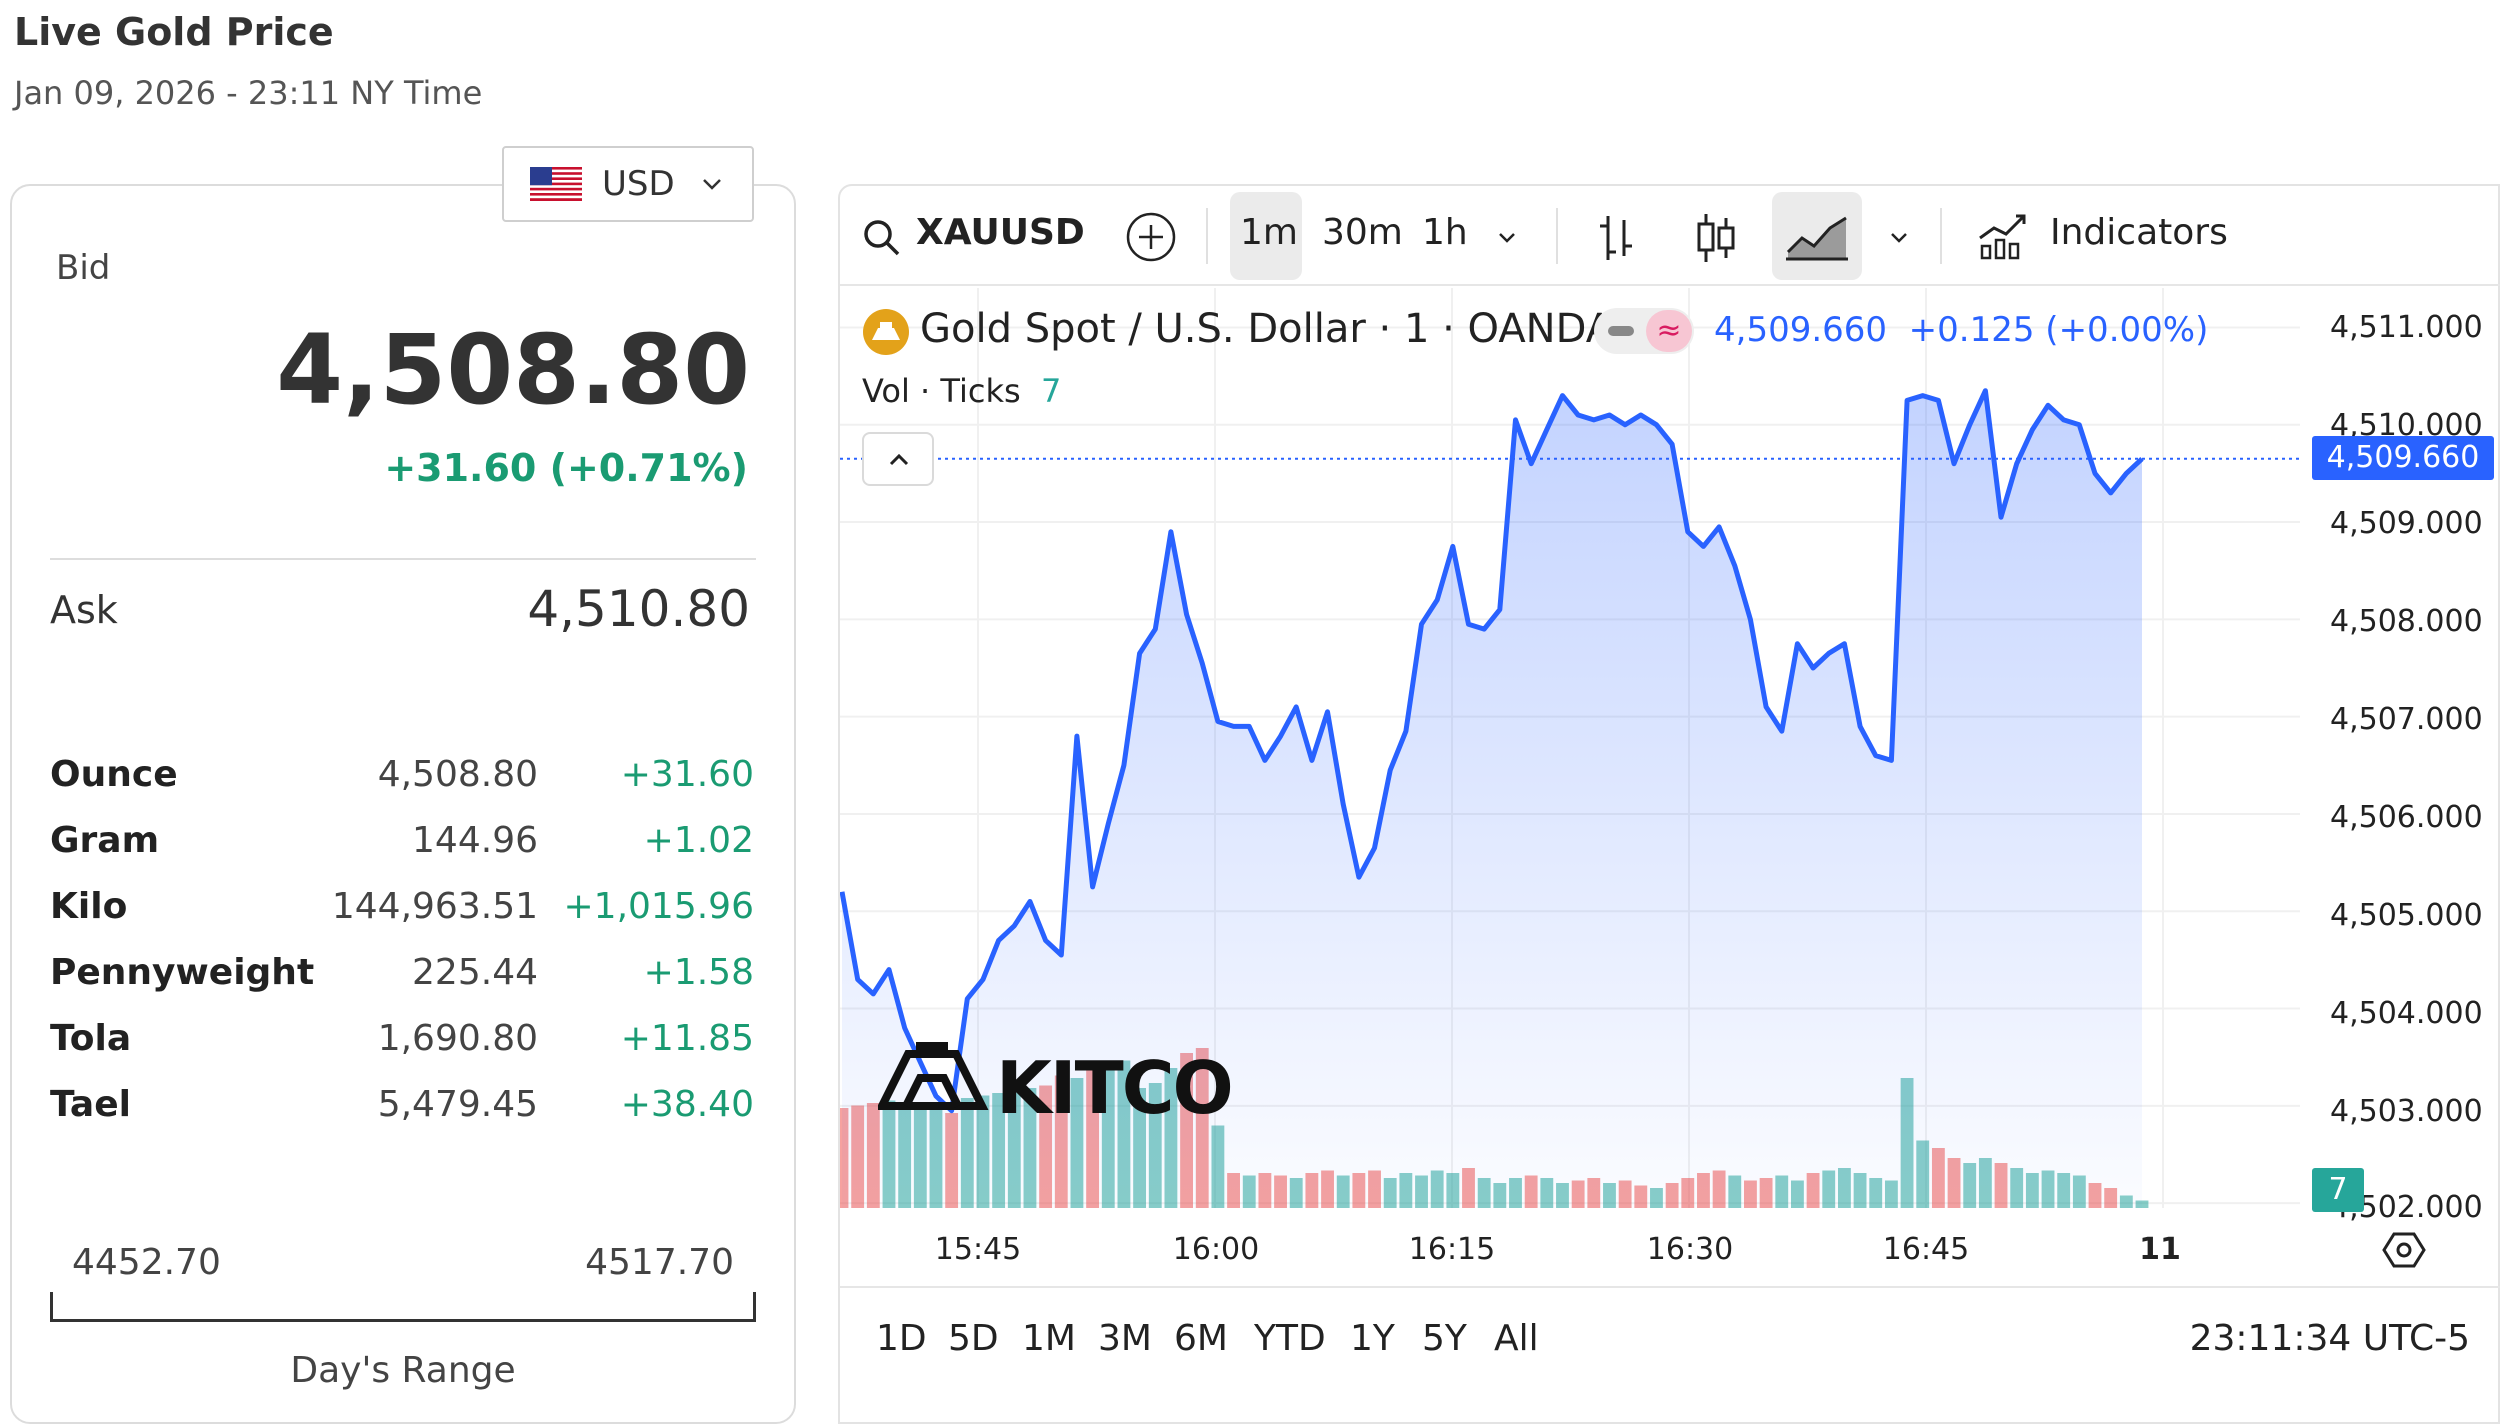 The width and height of the screenshot is (2500, 1424). What do you see at coordinates (403, 1370) in the screenshot?
I see `day-range-label: Day's Range` at bounding box center [403, 1370].